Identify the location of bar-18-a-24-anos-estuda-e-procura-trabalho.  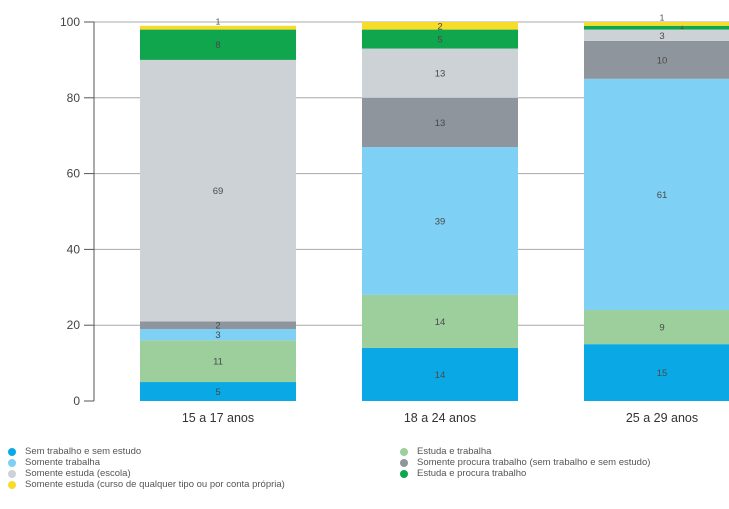
(440, 39).